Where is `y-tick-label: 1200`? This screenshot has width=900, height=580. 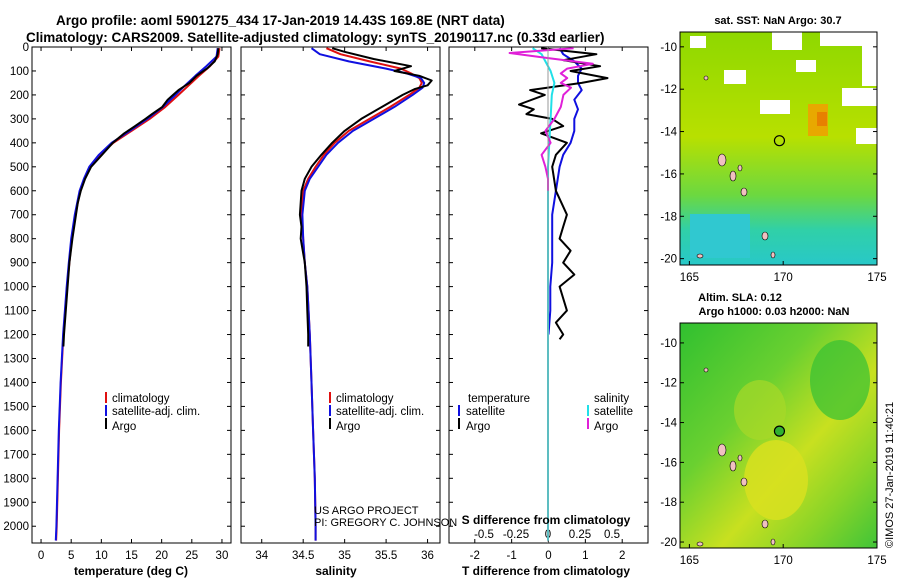 y-tick-label: 1200 is located at coordinates (16, 336).